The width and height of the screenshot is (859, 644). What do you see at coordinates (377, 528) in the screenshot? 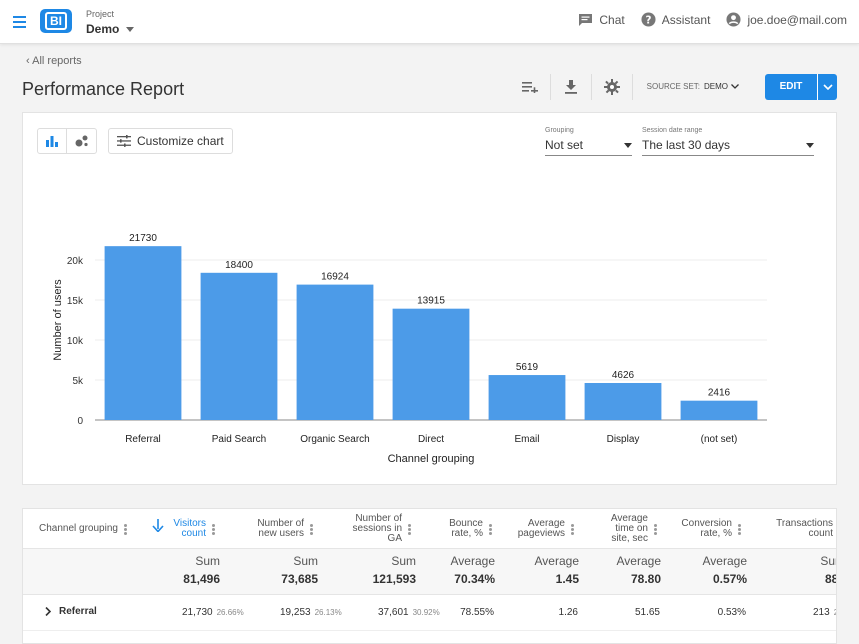
I see `column-header-label: Number of sessions in GA` at bounding box center [377, 528].